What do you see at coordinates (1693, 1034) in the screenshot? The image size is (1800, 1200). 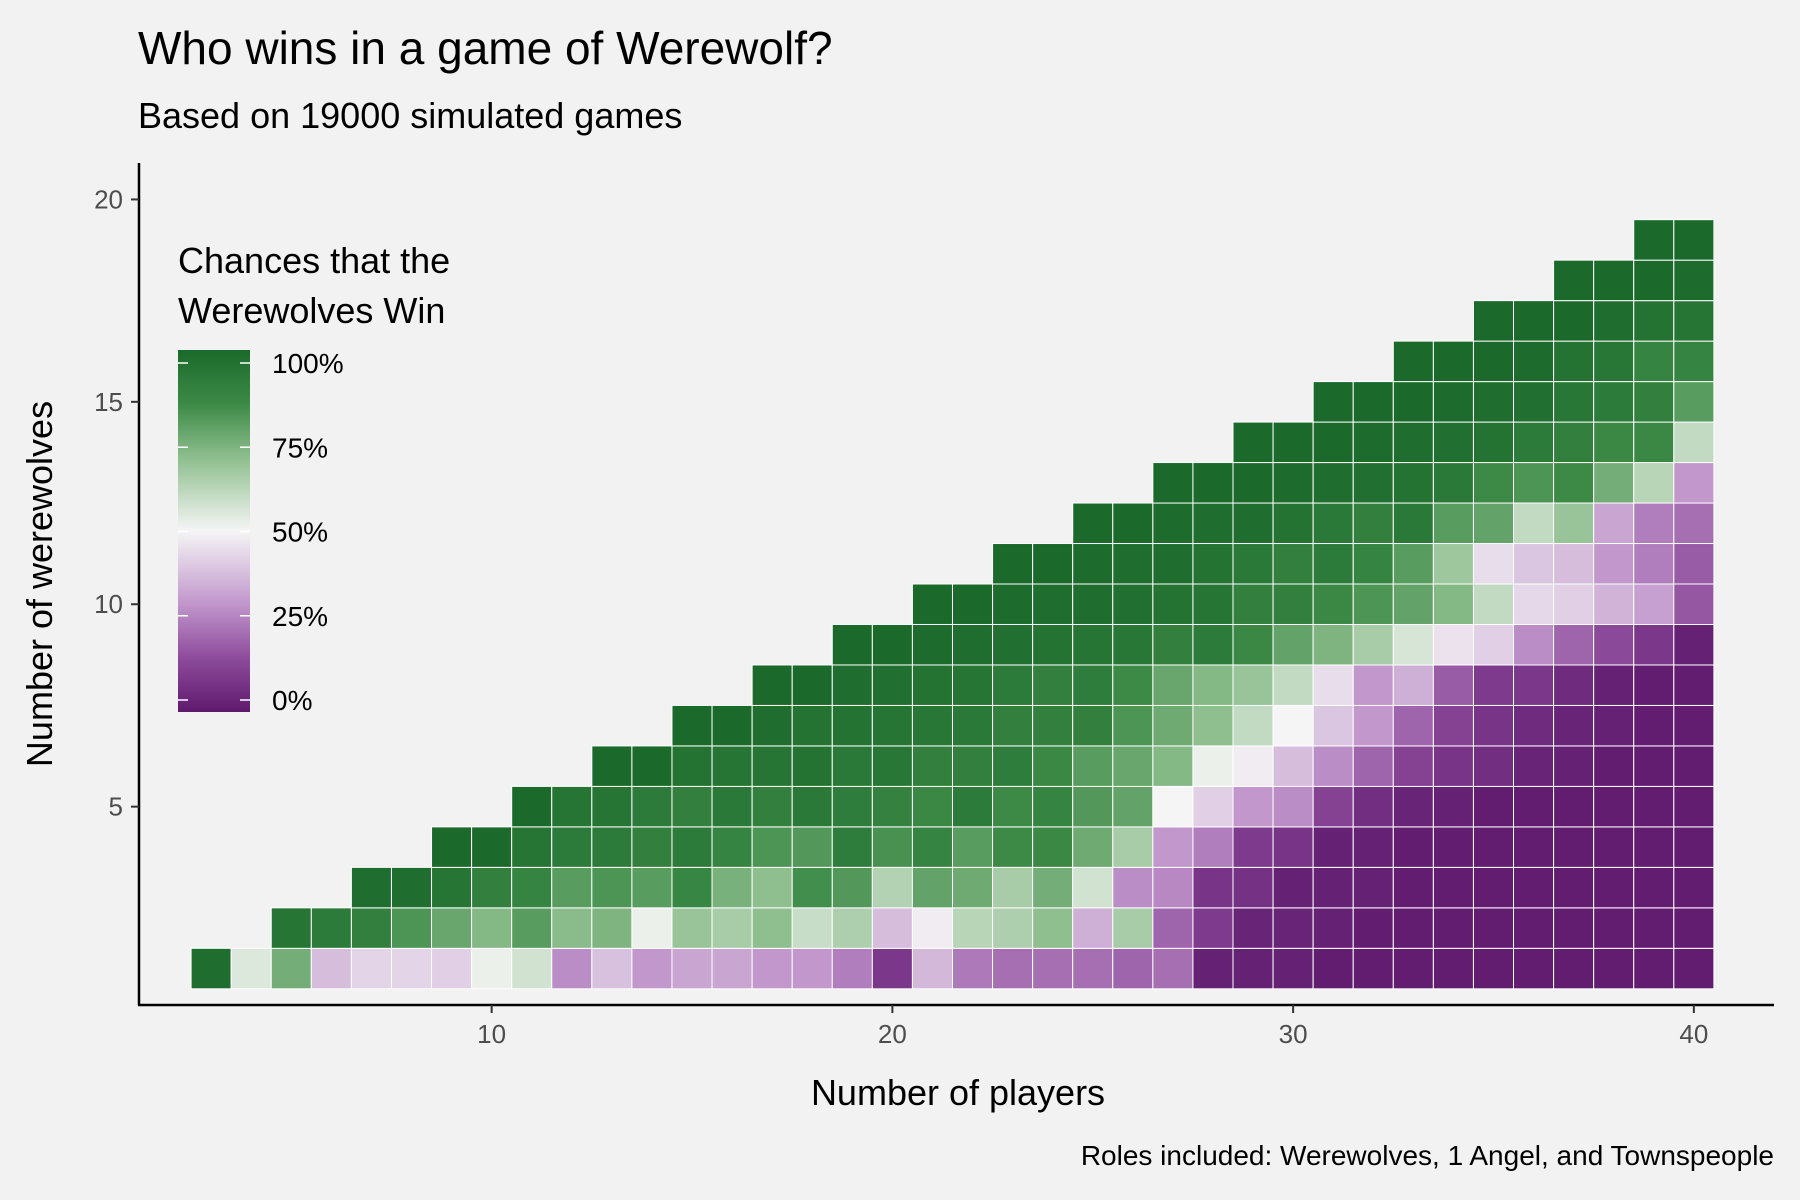 I see `x-tick-label: 40` at bounding box center [1693, 1034].